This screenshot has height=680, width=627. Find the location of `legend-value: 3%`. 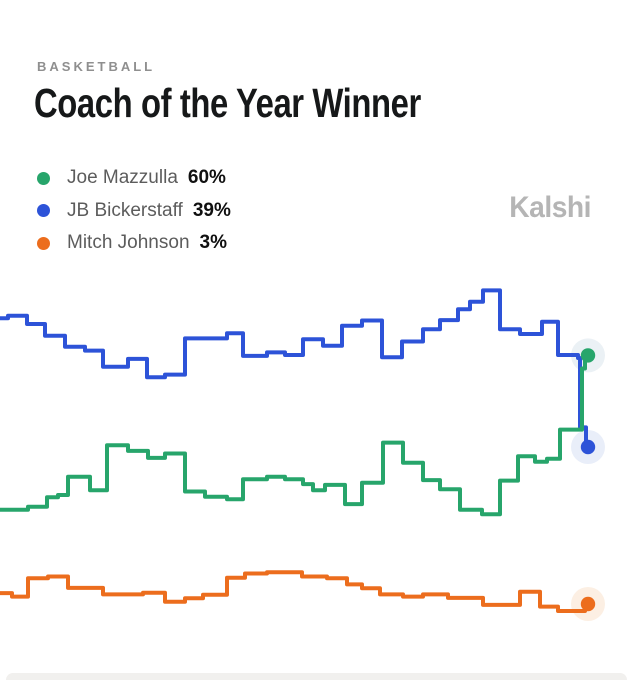

legend-value: 3% is located at coordinates (213, 243).